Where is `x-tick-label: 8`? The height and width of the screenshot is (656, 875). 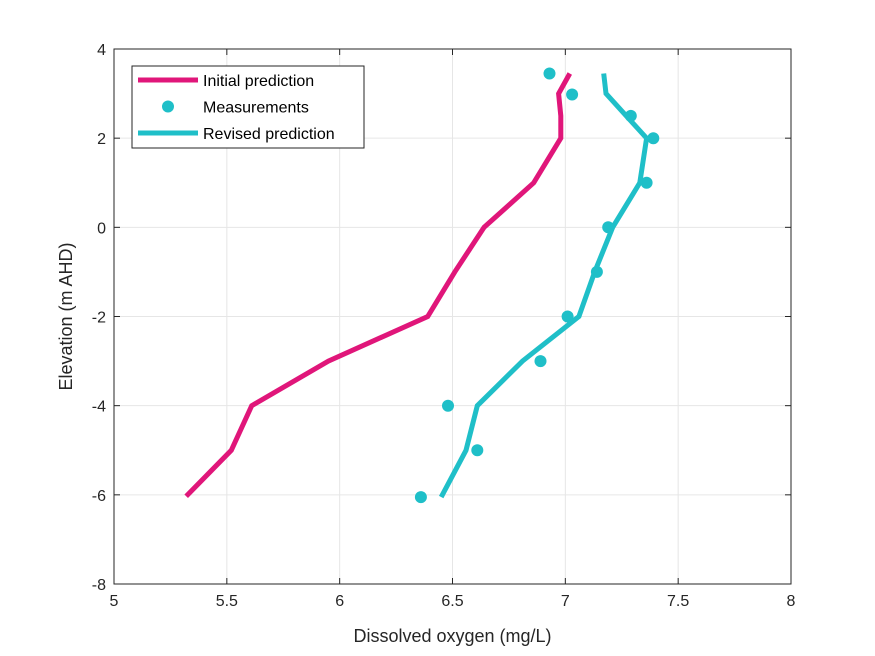
x-tick-label: 8 is located at coordinates (791, 601).